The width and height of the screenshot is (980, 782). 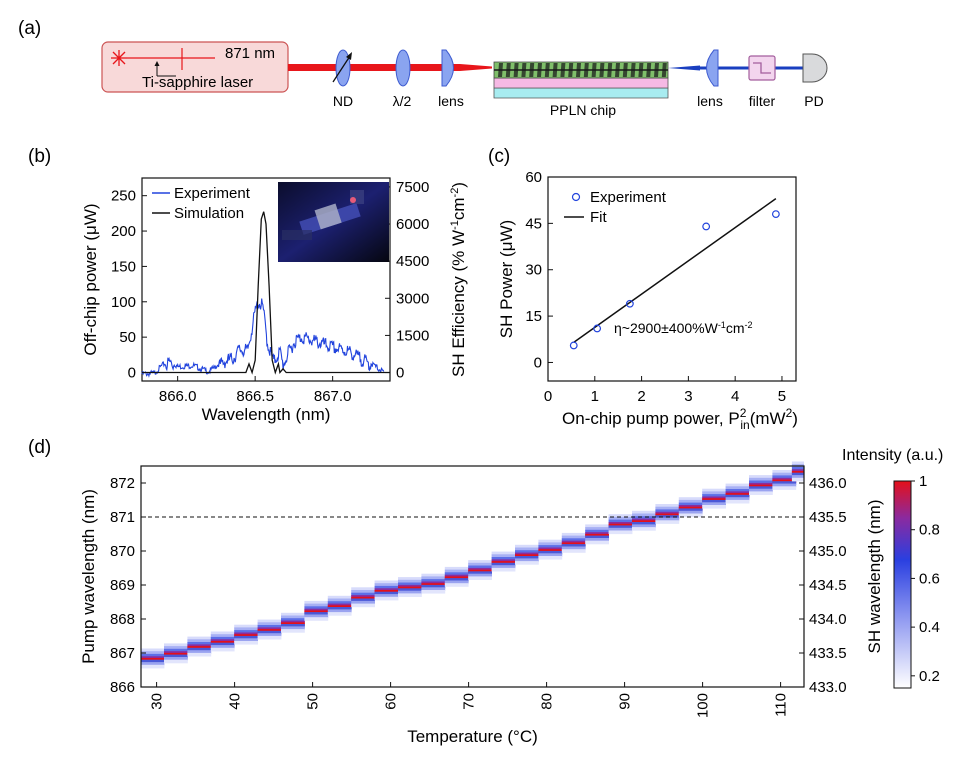 I want to click on inset-photo, so click(x=333, y=222).